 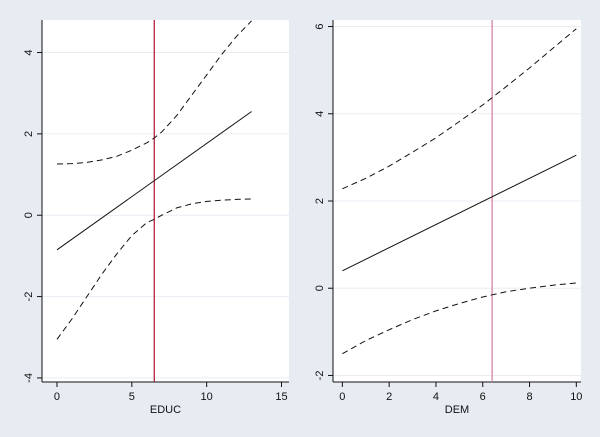 I want to click on x-tick-label: 5, so click(x=132, y=397).